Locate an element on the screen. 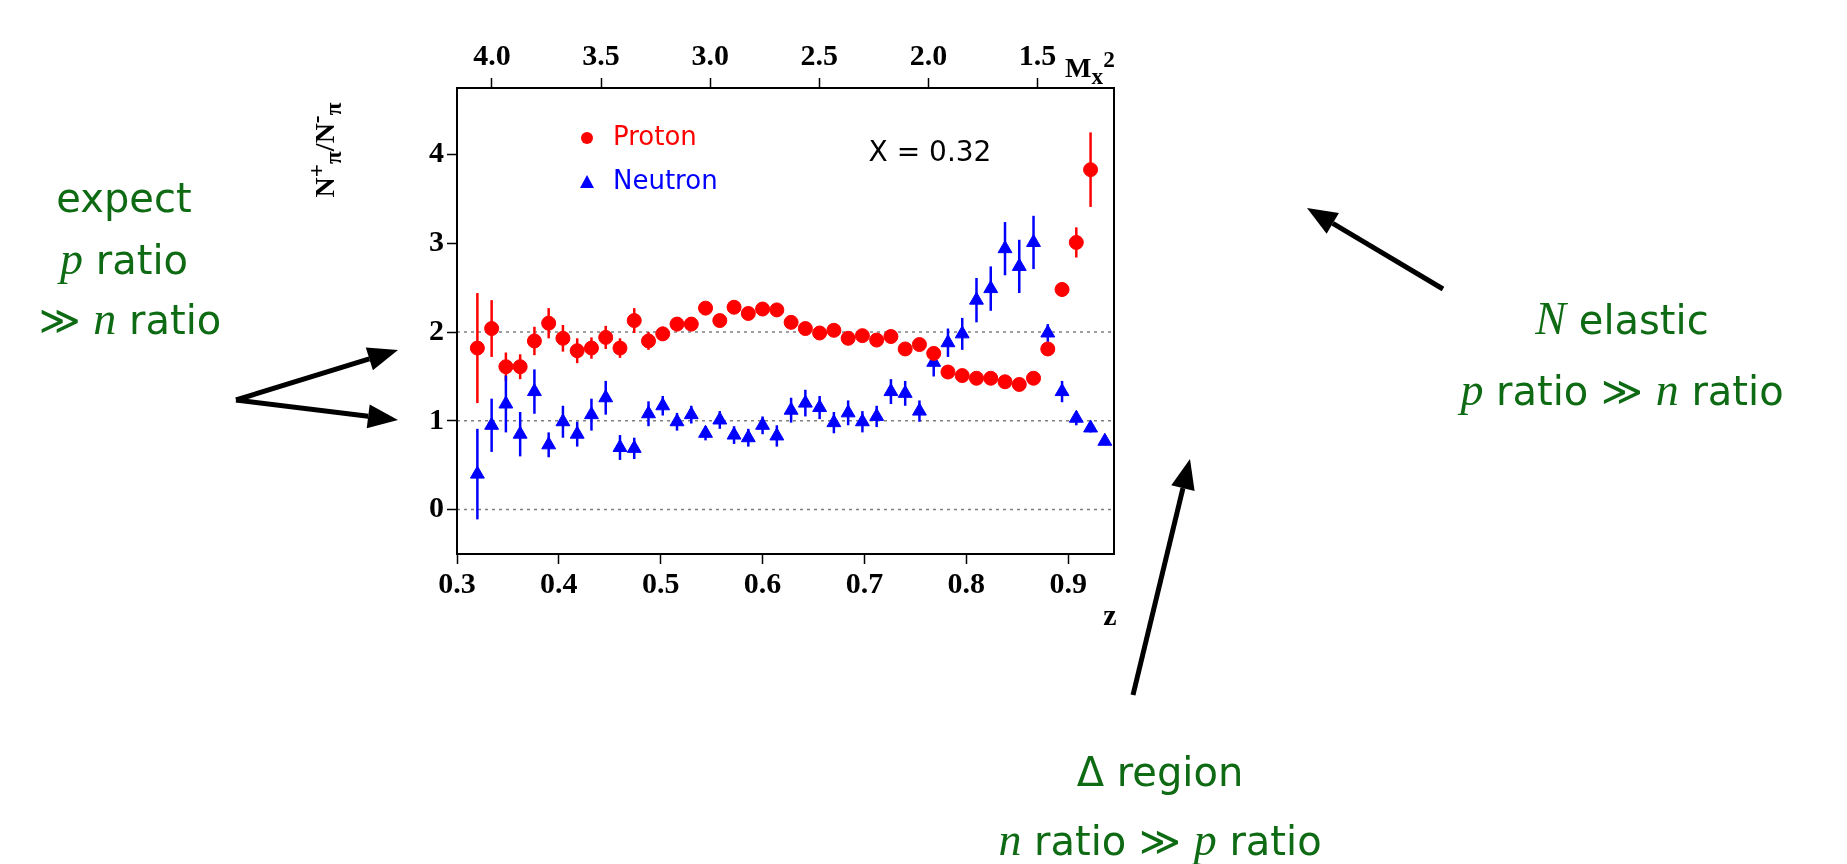 This screenshot has width=1847, height=864. x2-tick-label: 2.0 is located at coordinates (928, 54).